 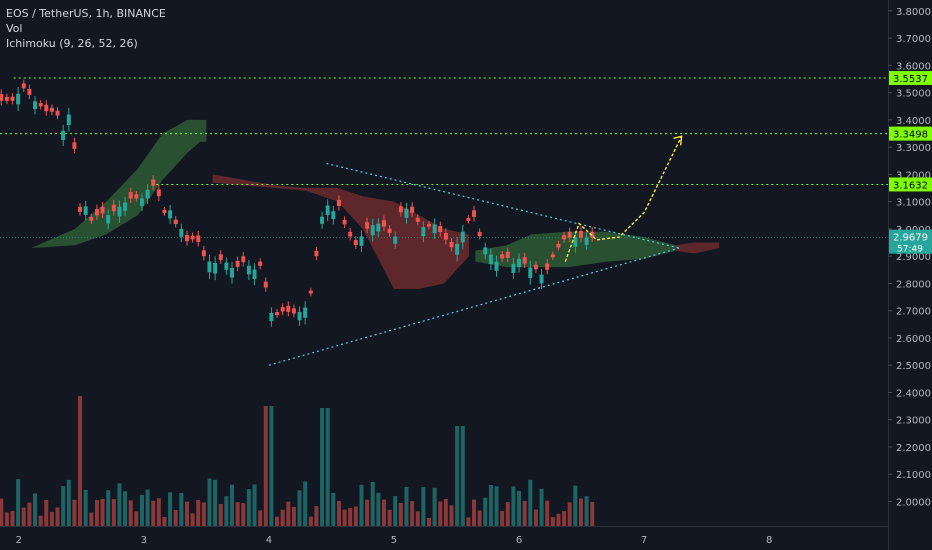 I want to click on y-tick-label: 2.9000, so click(x=913, y=257).